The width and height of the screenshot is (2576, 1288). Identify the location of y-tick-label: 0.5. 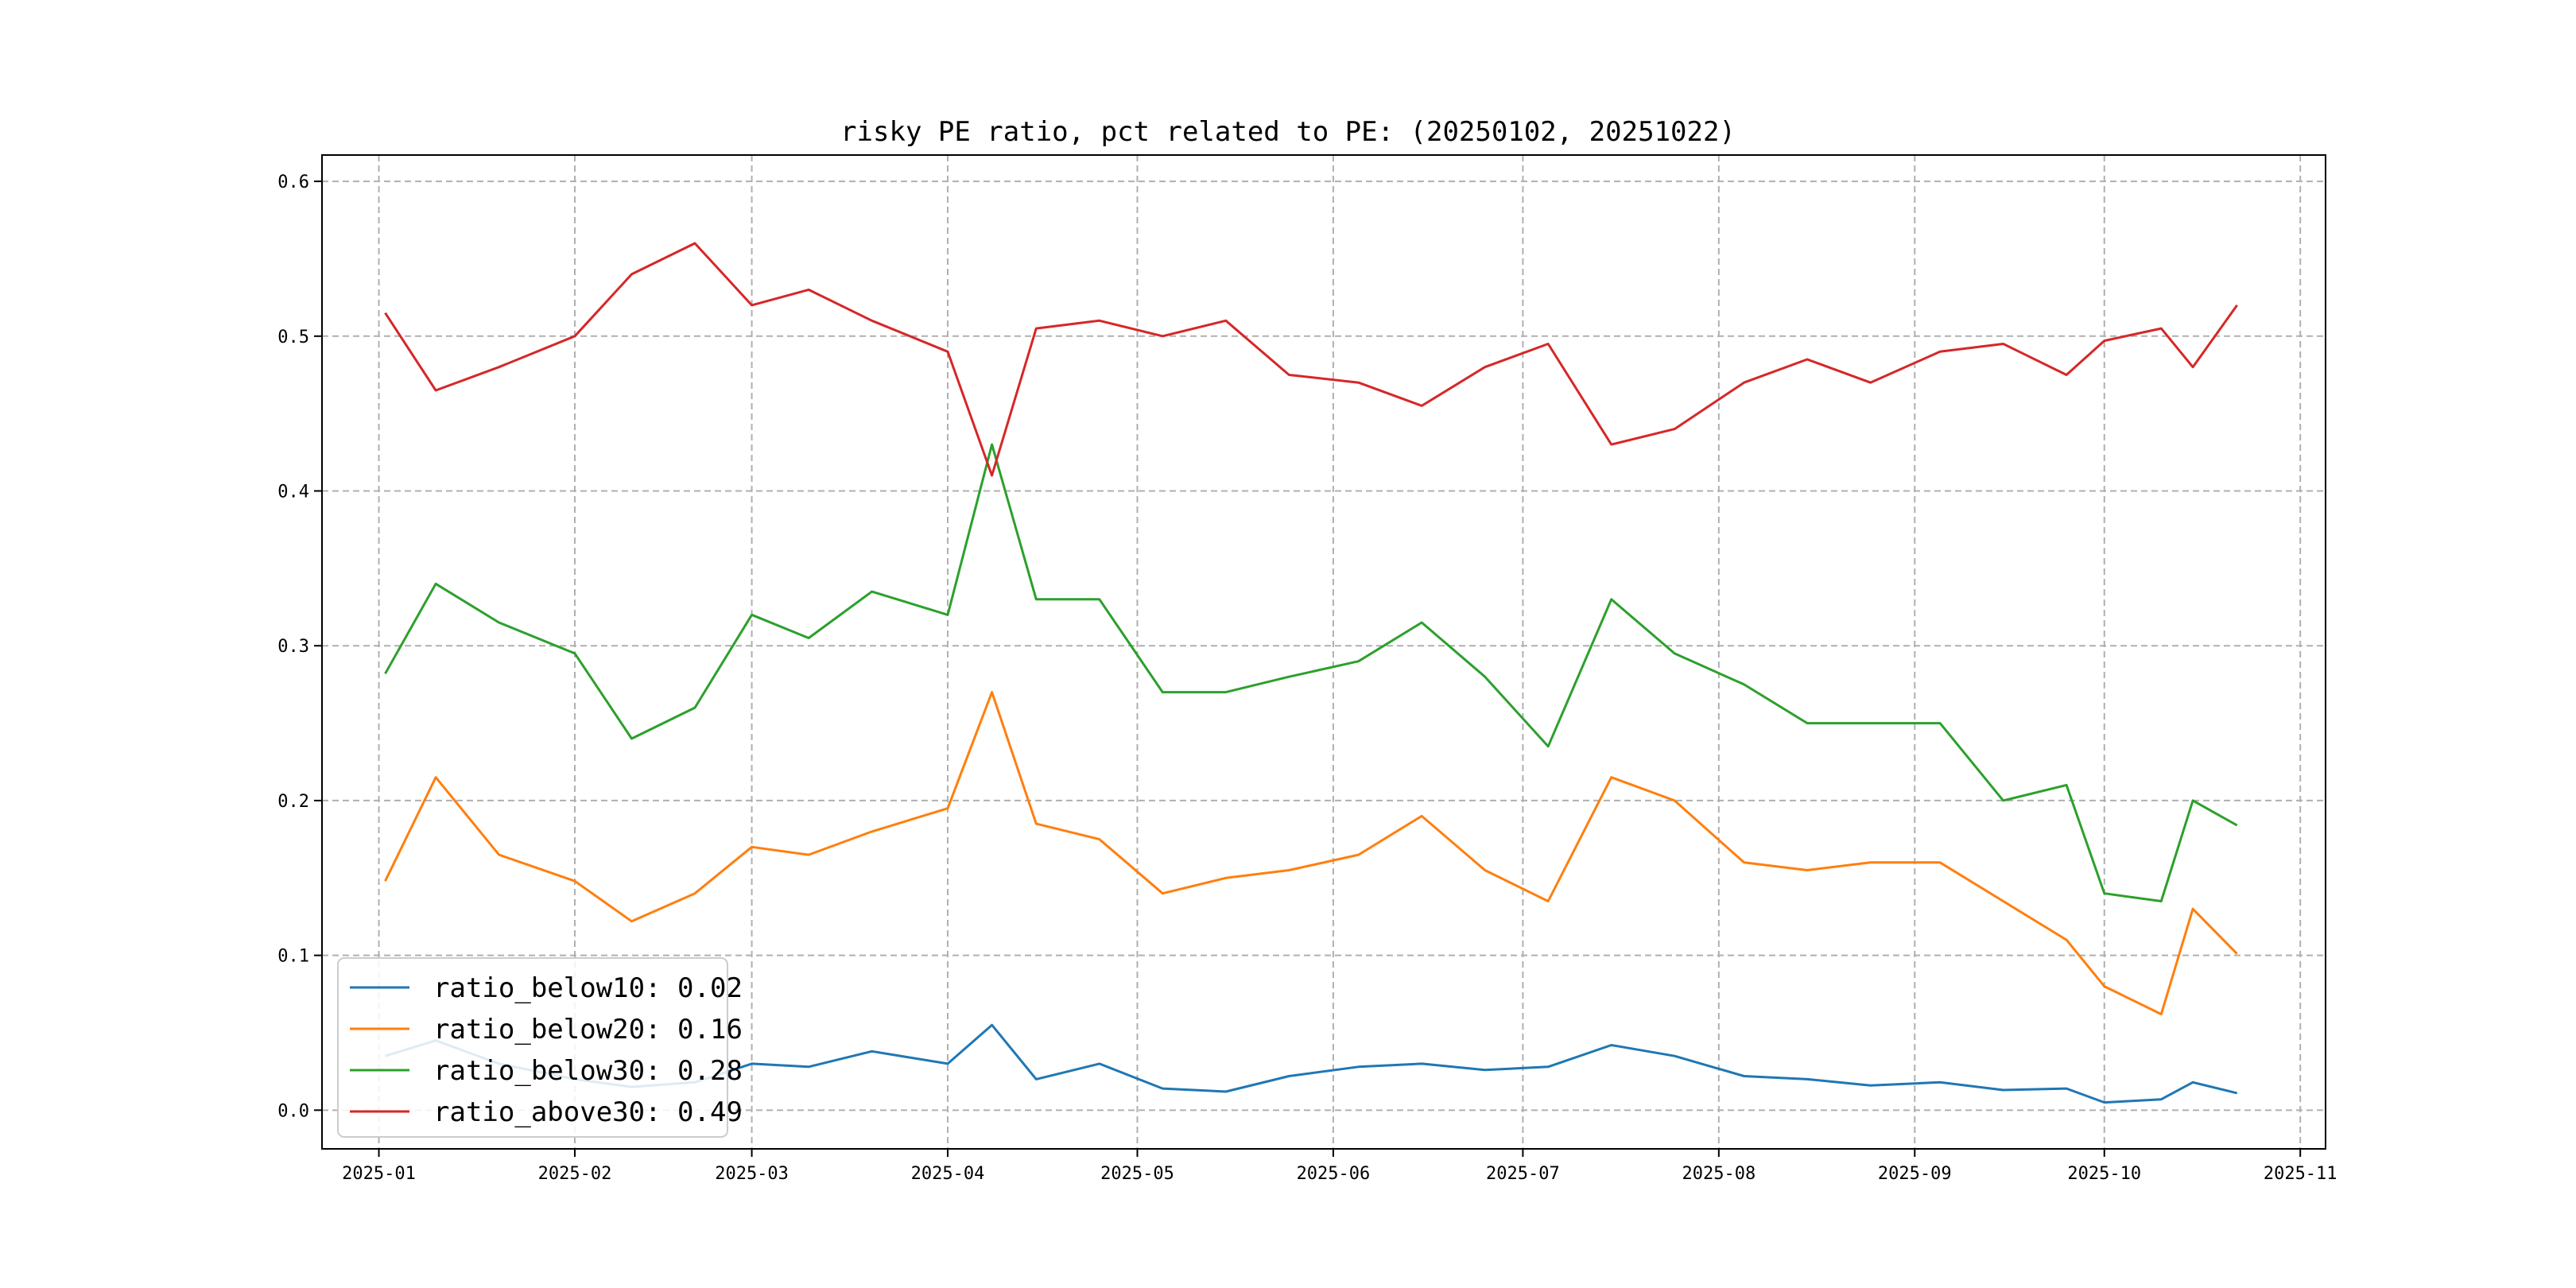
(293, 337).